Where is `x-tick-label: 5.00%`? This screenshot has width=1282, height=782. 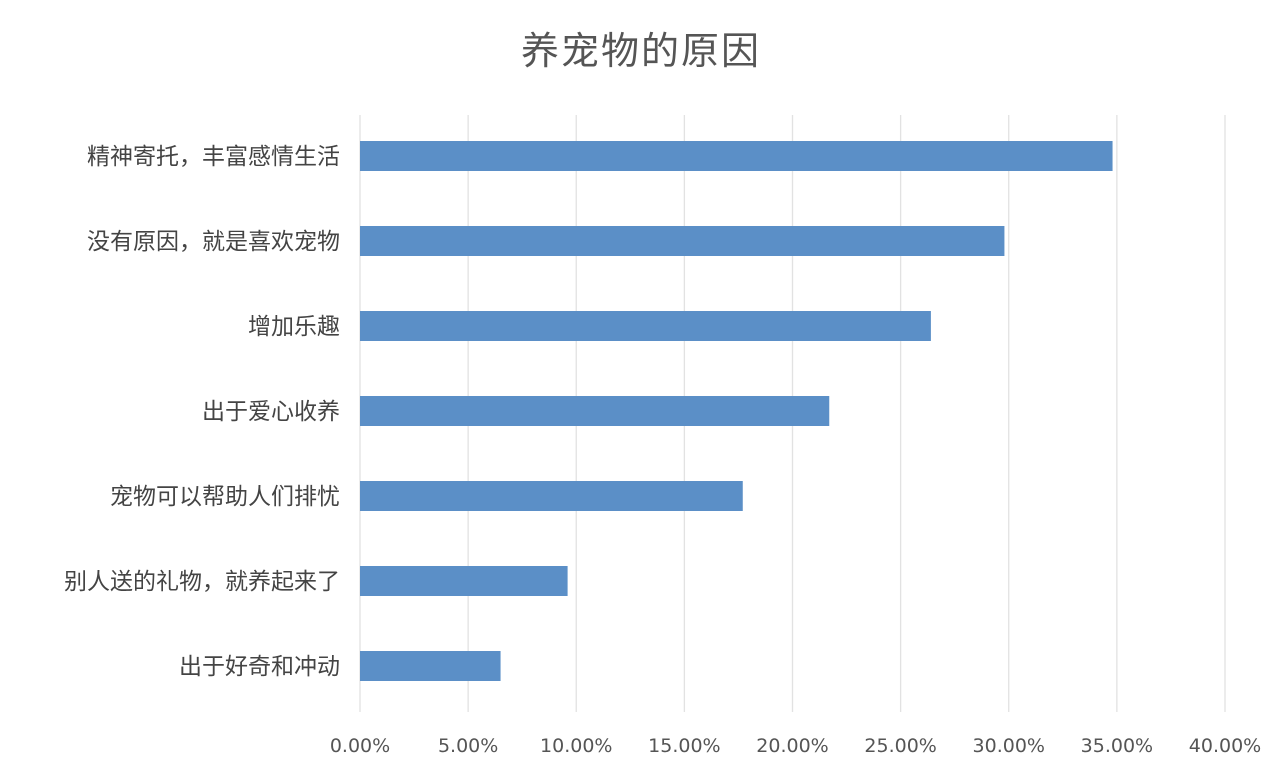 x-tick-label: 5.00% is located at coordinates (468, 746).